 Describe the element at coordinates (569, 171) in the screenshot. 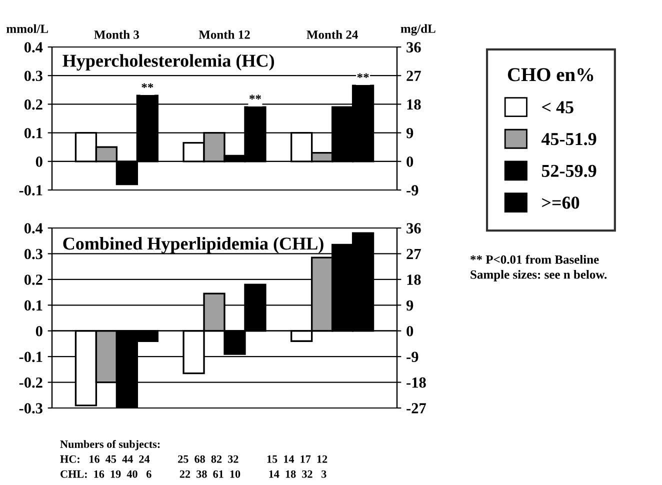

I see `legend-label: 52-59.9` at that location.